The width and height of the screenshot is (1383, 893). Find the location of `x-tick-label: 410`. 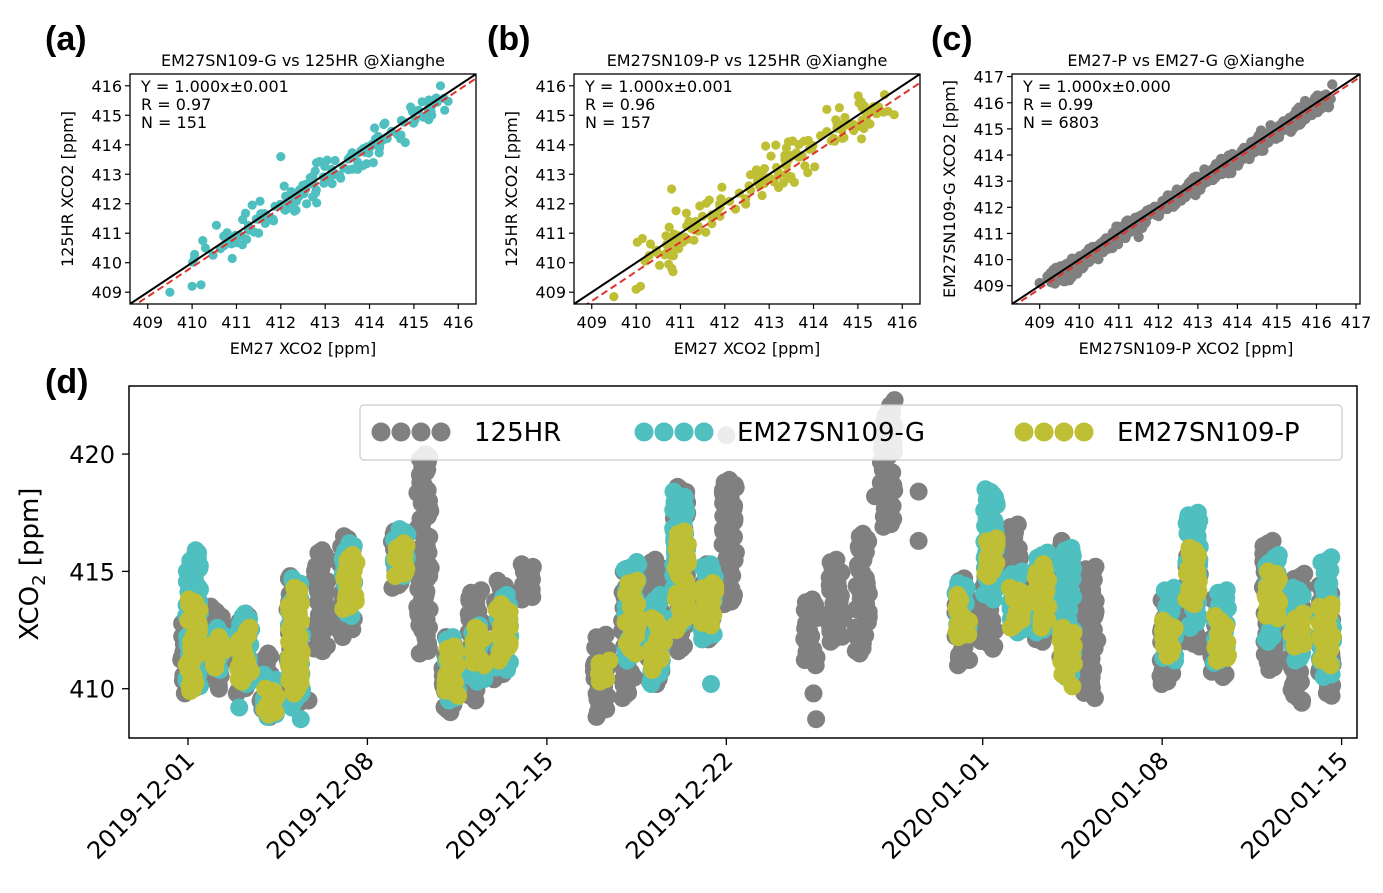

x-tick-label: 410 is located at coordinates (192, 322).